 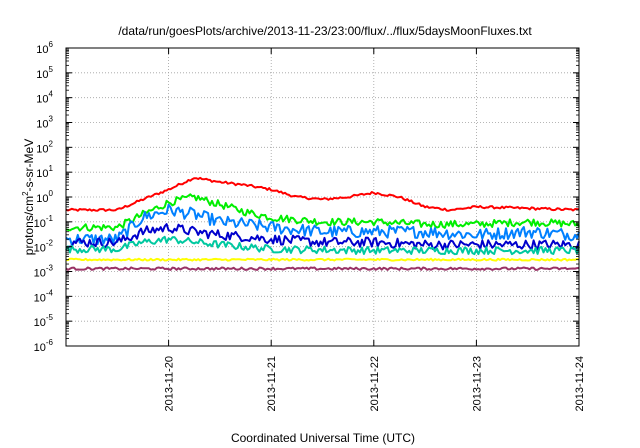 What do you see at coordinates (272, 383) in the screenshot?
I see `x-tick-label: 2013-11-21` at bounding box center [272, 383].